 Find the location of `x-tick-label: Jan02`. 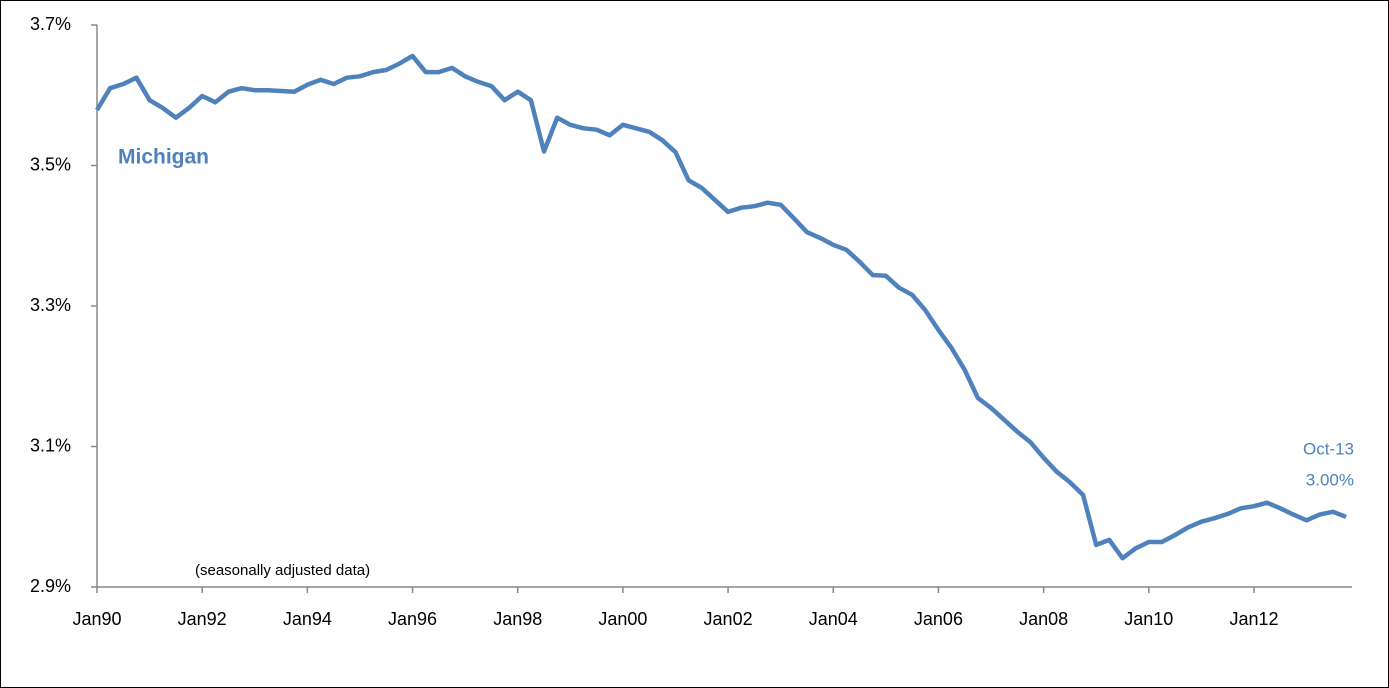

x-tick-label: Jan02 is located at coordinates (728, 619).